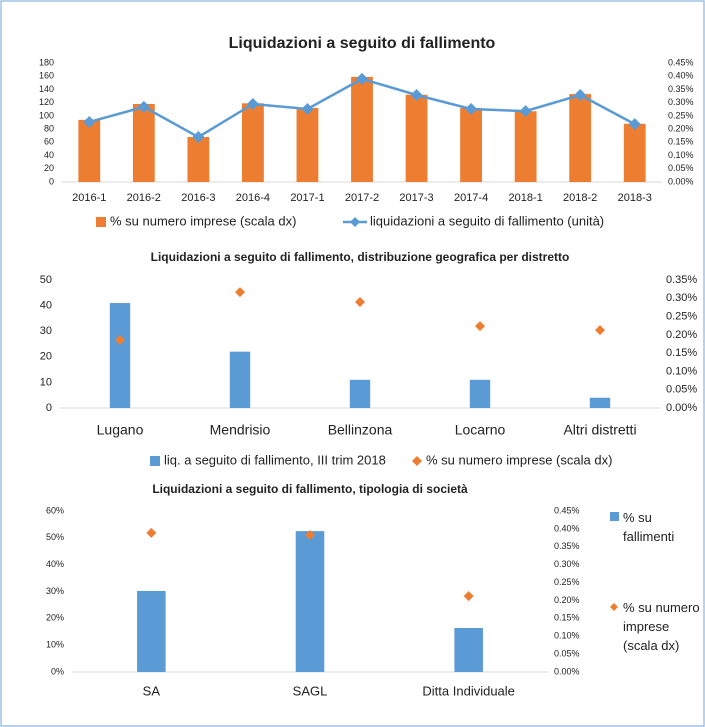 The height and width of the screenshot is (727, 705). I want to click on x-tick-label: Bellinzona, so click(360, 430).